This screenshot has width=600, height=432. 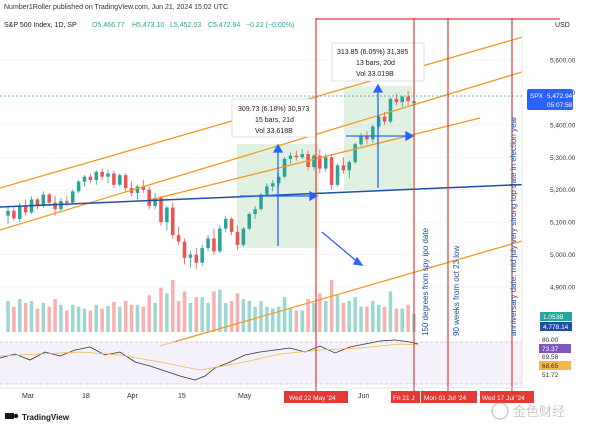 I want to click on measure-box-2-line1: 313.85 (6.05%) 31,385, so click(x=372, y=52).